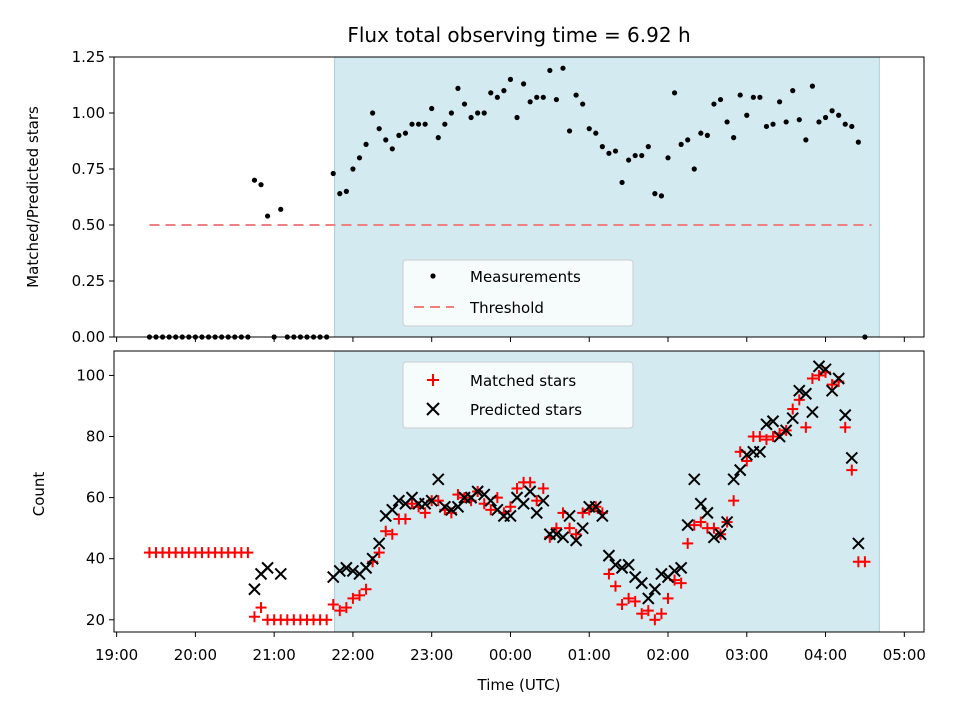 This screenshot has width=960, height=720. I want to click on x-tick-label: 21:00, so click(274, 655).